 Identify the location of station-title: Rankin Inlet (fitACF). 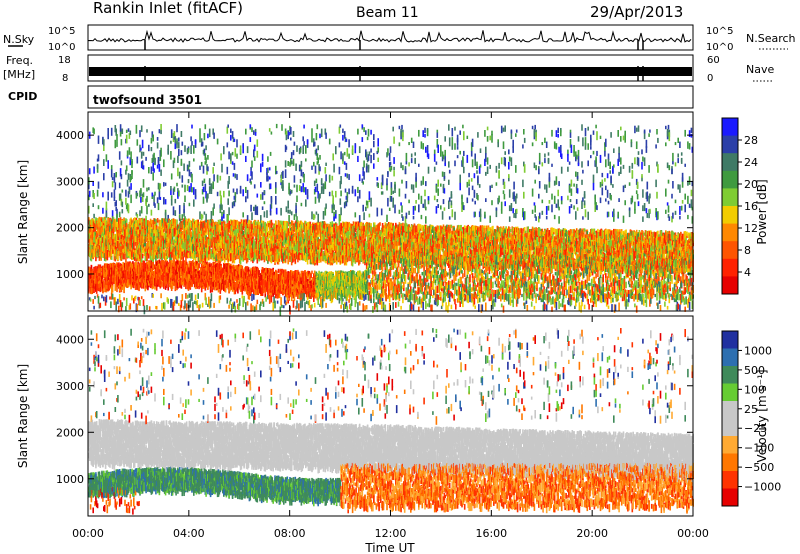
(168, 8).